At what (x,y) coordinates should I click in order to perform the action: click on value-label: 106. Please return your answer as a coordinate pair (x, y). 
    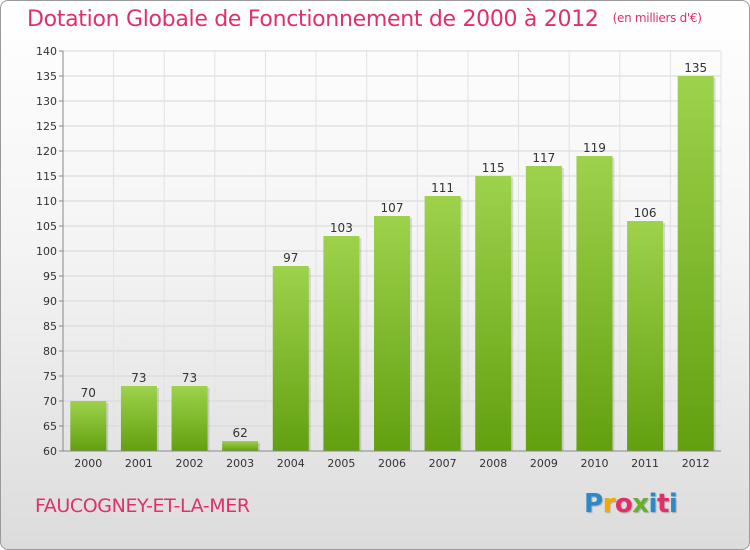
    Looking at the image, I should click on (645, 213).